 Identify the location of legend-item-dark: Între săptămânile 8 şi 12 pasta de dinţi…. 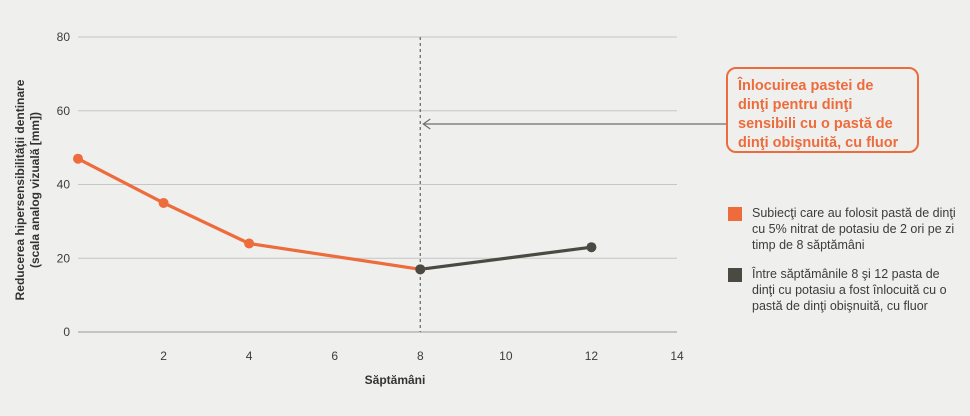
(843, 290).